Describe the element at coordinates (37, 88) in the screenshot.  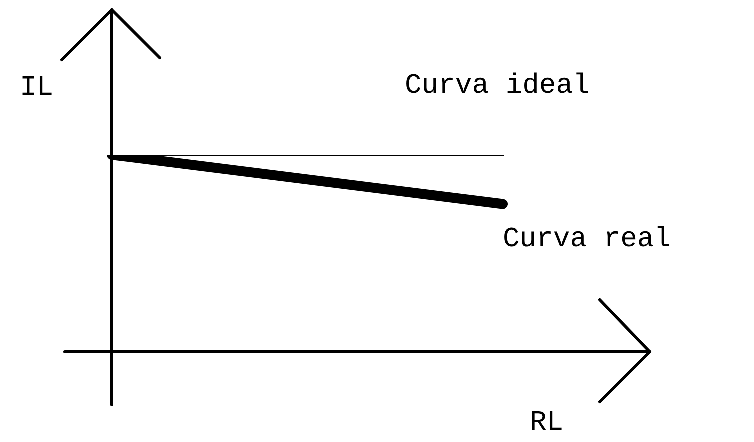
I see `y-axis-title: IL` at that location.